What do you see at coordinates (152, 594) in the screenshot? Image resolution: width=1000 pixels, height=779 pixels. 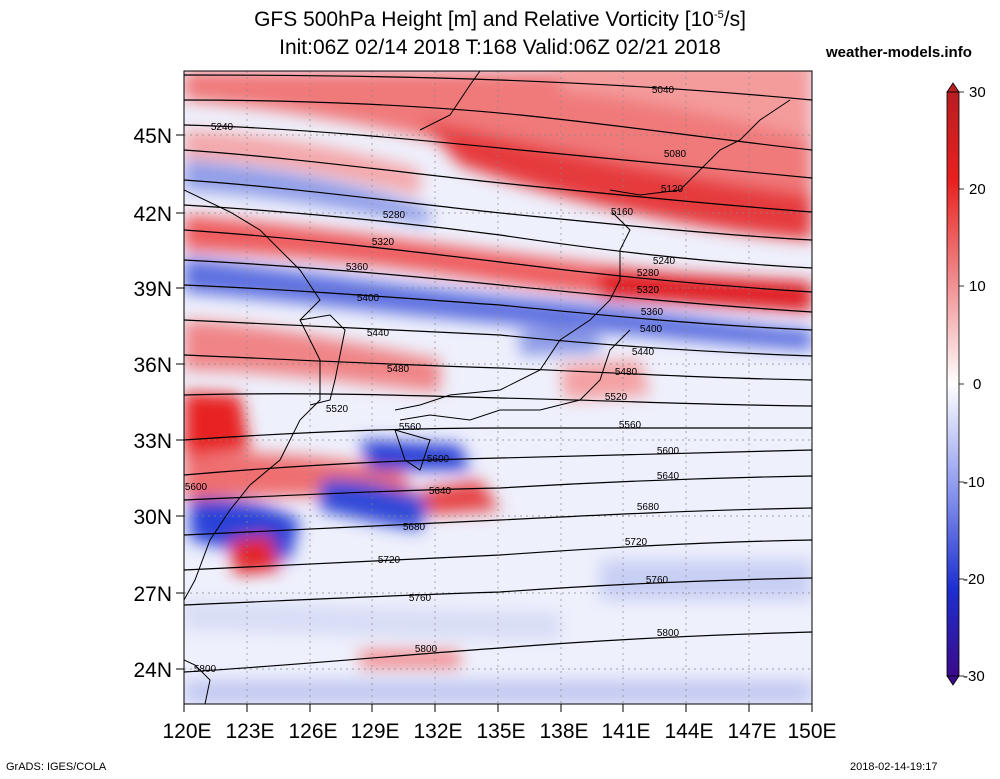 I see `lat-label: 27N` at bounding box center [152, 594].